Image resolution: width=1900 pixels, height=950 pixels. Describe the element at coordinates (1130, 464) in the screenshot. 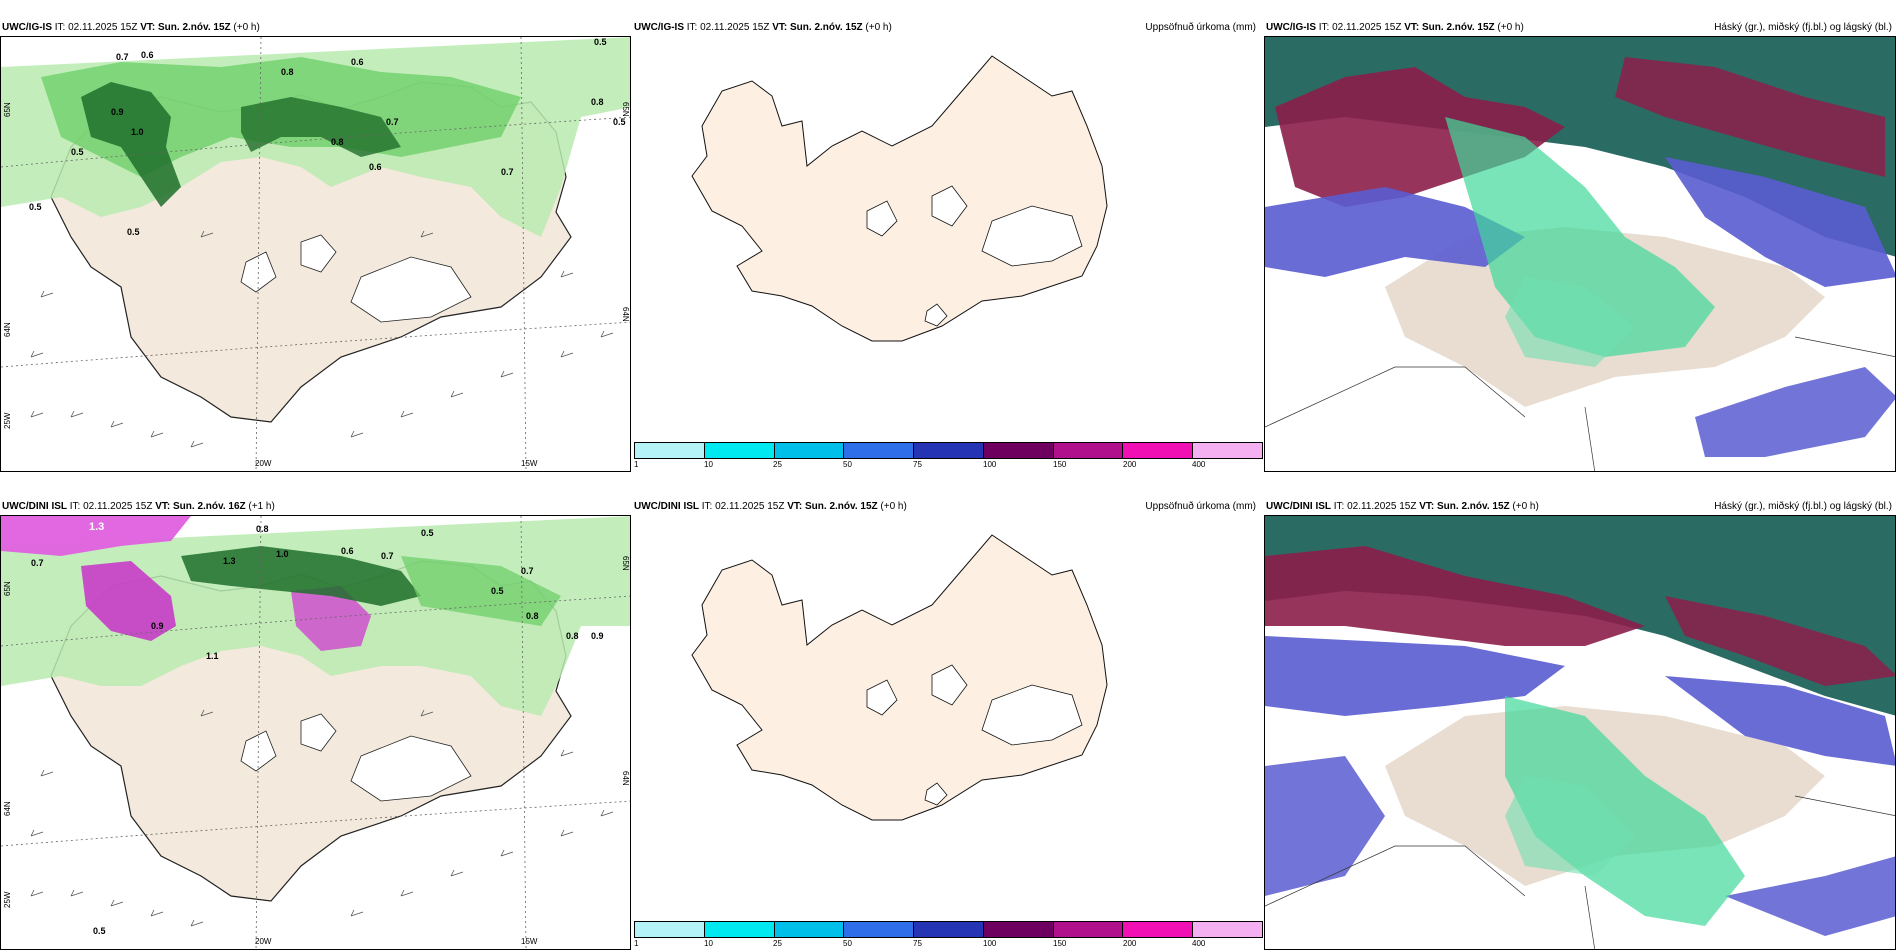

I see `colorbar-tick: 200` at that location.